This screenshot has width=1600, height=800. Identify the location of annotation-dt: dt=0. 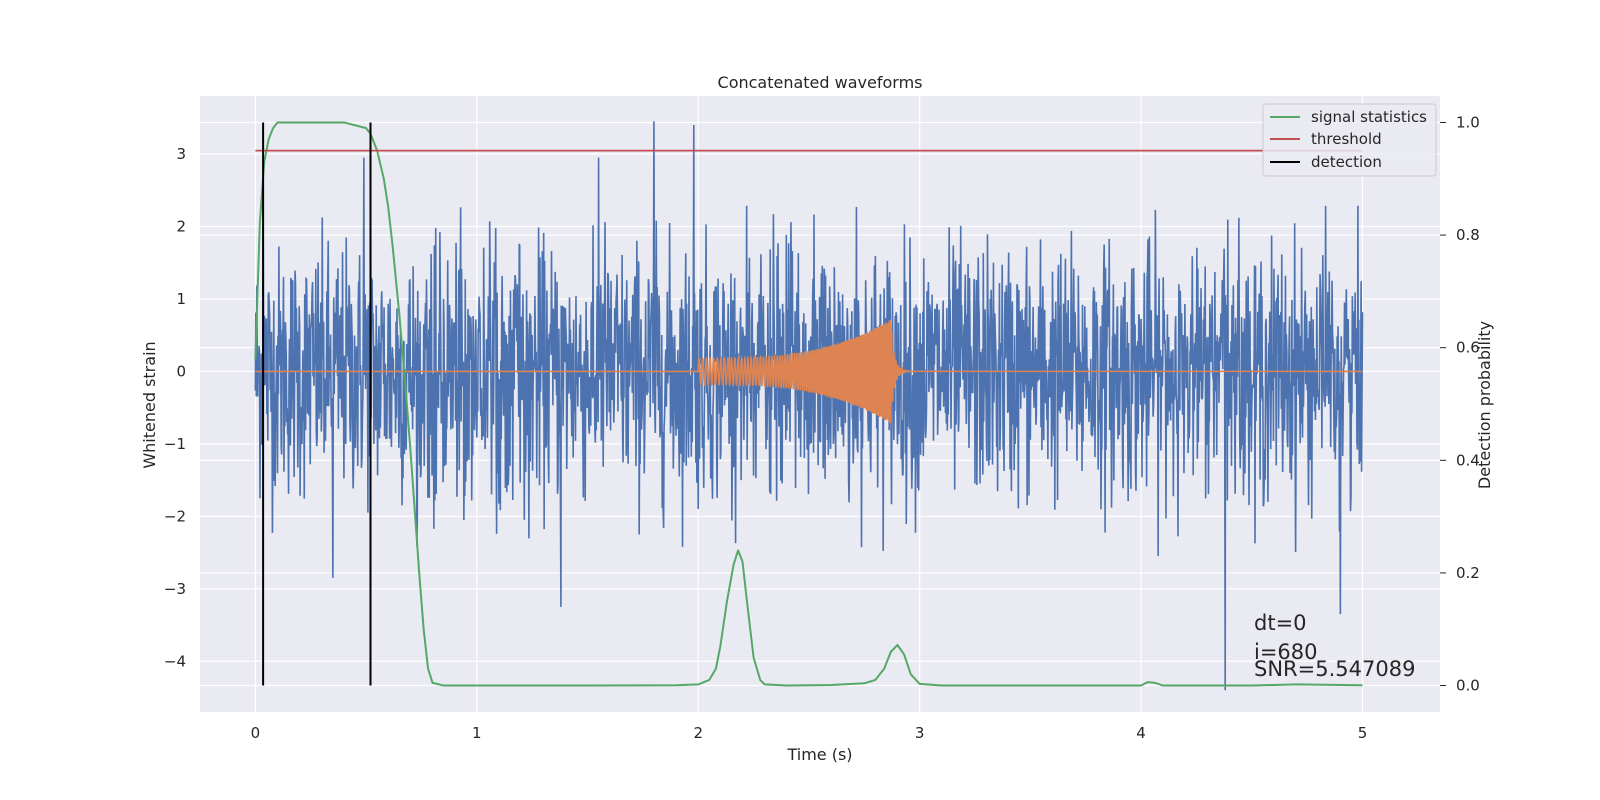
(1280, 623).